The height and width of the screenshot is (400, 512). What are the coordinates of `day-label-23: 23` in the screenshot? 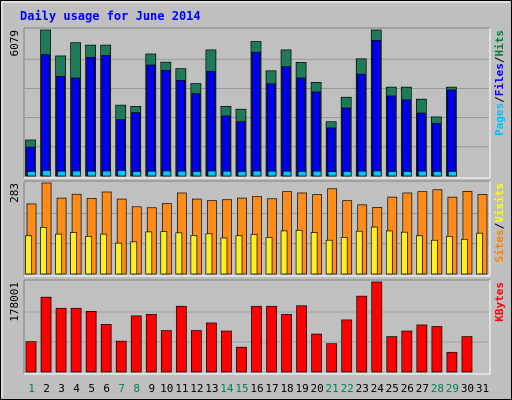 It's located at (362, 388).